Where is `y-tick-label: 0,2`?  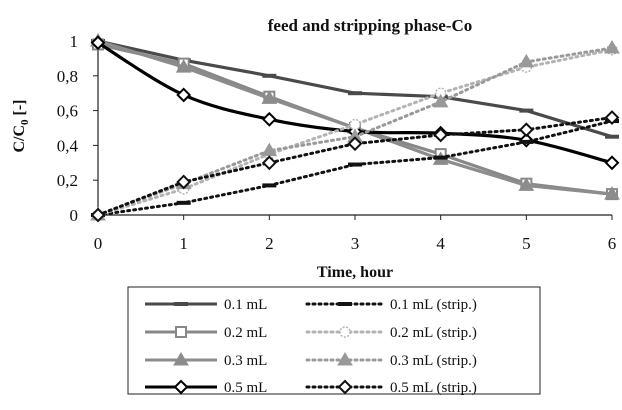
y-tick-label: 0,2 is located at coordinates (67, 180).